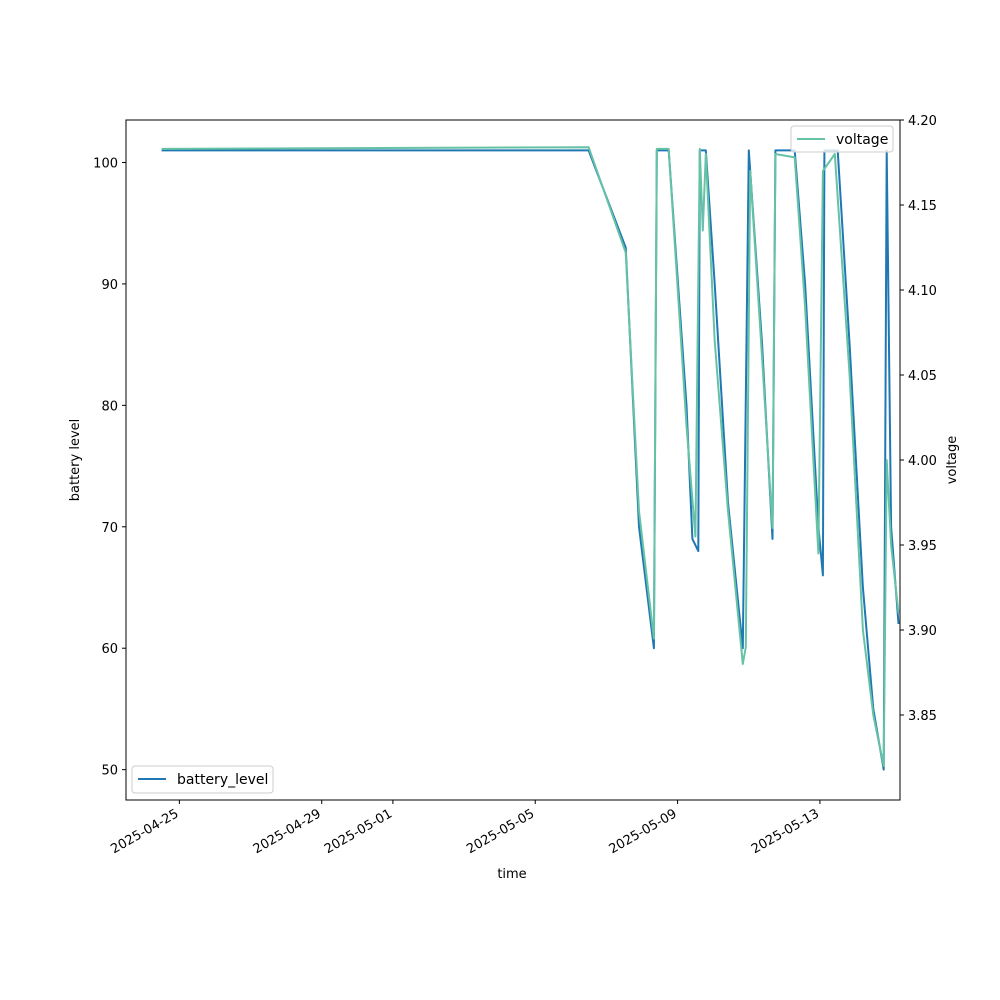  Describe the element at coordinates (952, 460) in the screenshot. I see `y-right-axis-label: voltage` at that location.